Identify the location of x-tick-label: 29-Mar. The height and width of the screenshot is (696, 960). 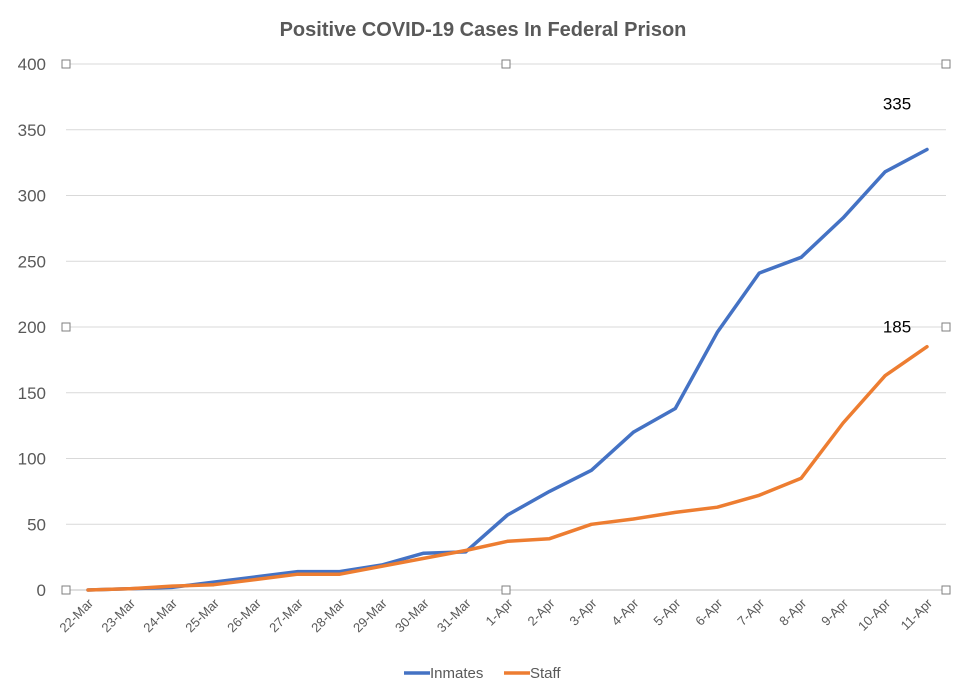
(370, 615).